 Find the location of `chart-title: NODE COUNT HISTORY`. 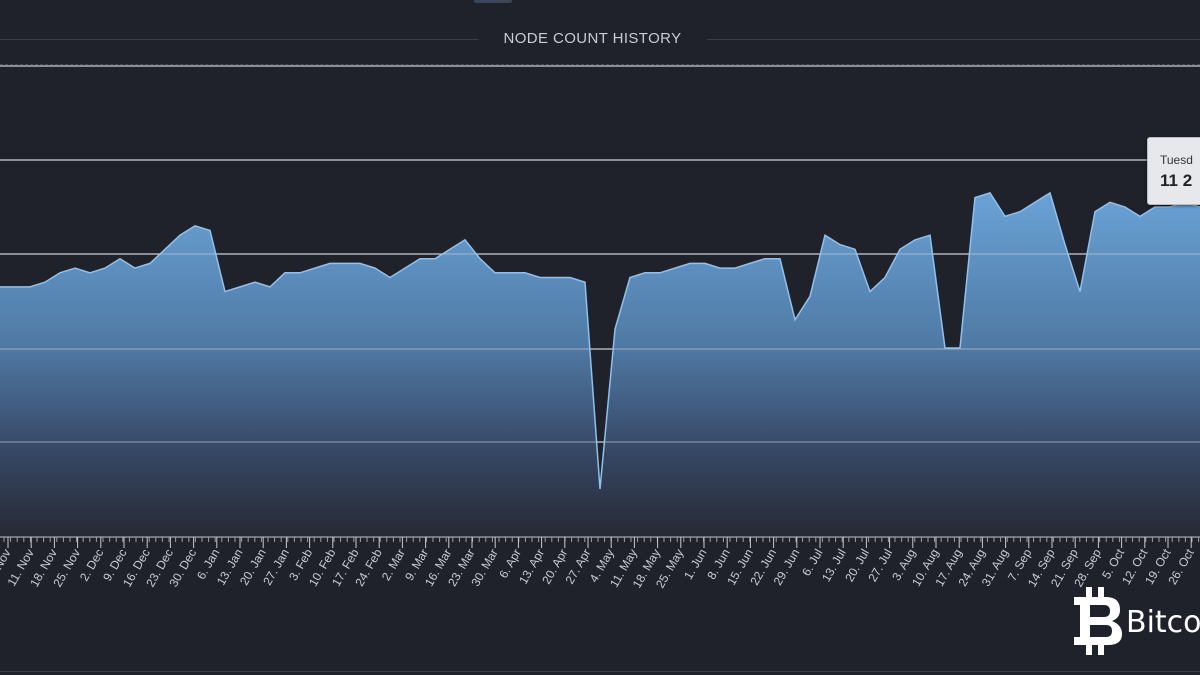

chart-title: NODE COUNT HISTORY is located at coordinates (592, 38).